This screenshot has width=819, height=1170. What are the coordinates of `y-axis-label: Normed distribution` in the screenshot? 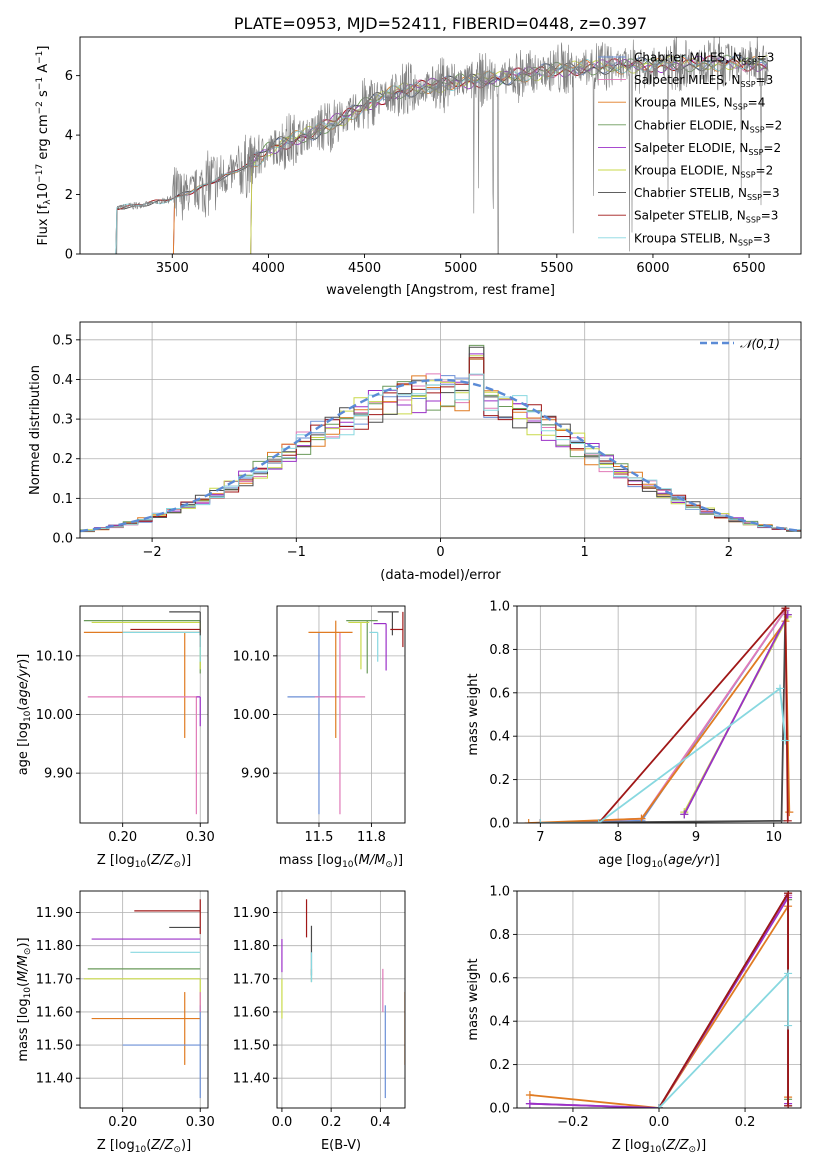 It's located at (35, 430).